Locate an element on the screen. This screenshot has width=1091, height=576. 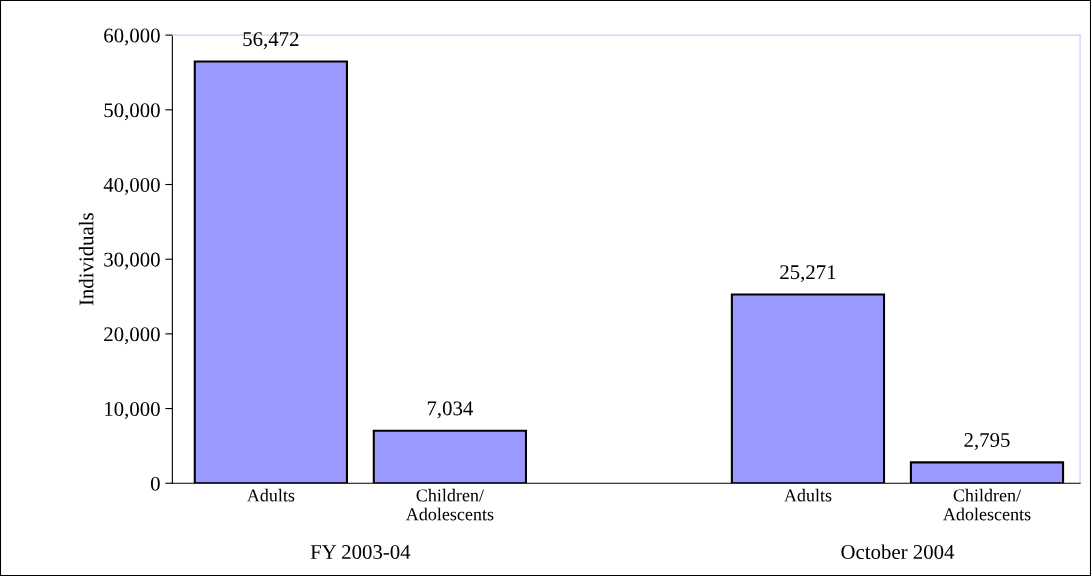
data-label: 2,795 is located at coordinates (987, 442).